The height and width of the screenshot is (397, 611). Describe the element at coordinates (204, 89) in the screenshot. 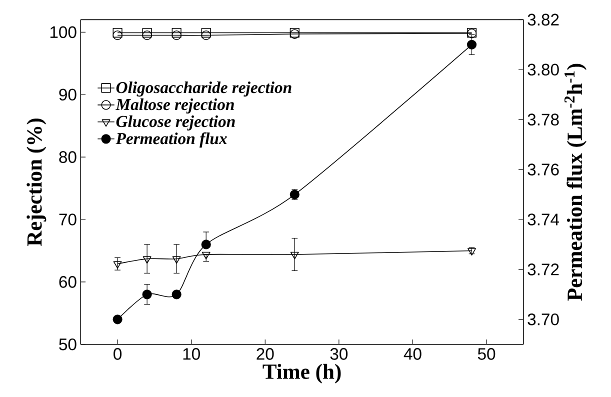

I see `legend-label: Oligosaccharide rejection` at that location.